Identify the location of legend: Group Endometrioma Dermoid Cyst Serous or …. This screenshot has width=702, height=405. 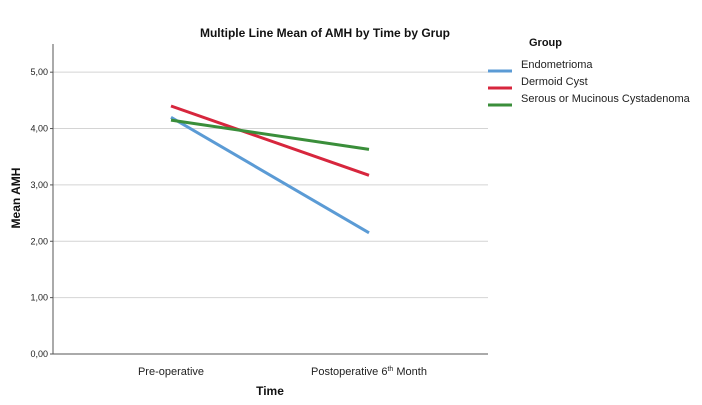
(589, 72).